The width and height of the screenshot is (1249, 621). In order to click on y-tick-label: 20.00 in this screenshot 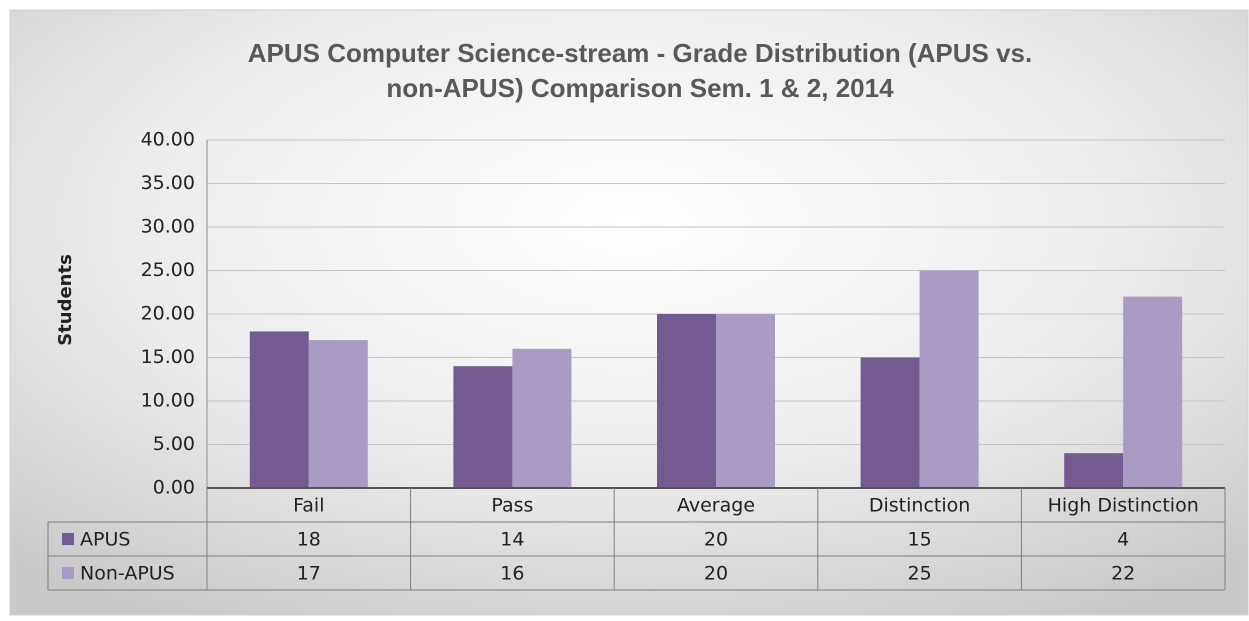, I will do `click(168, 314)`.